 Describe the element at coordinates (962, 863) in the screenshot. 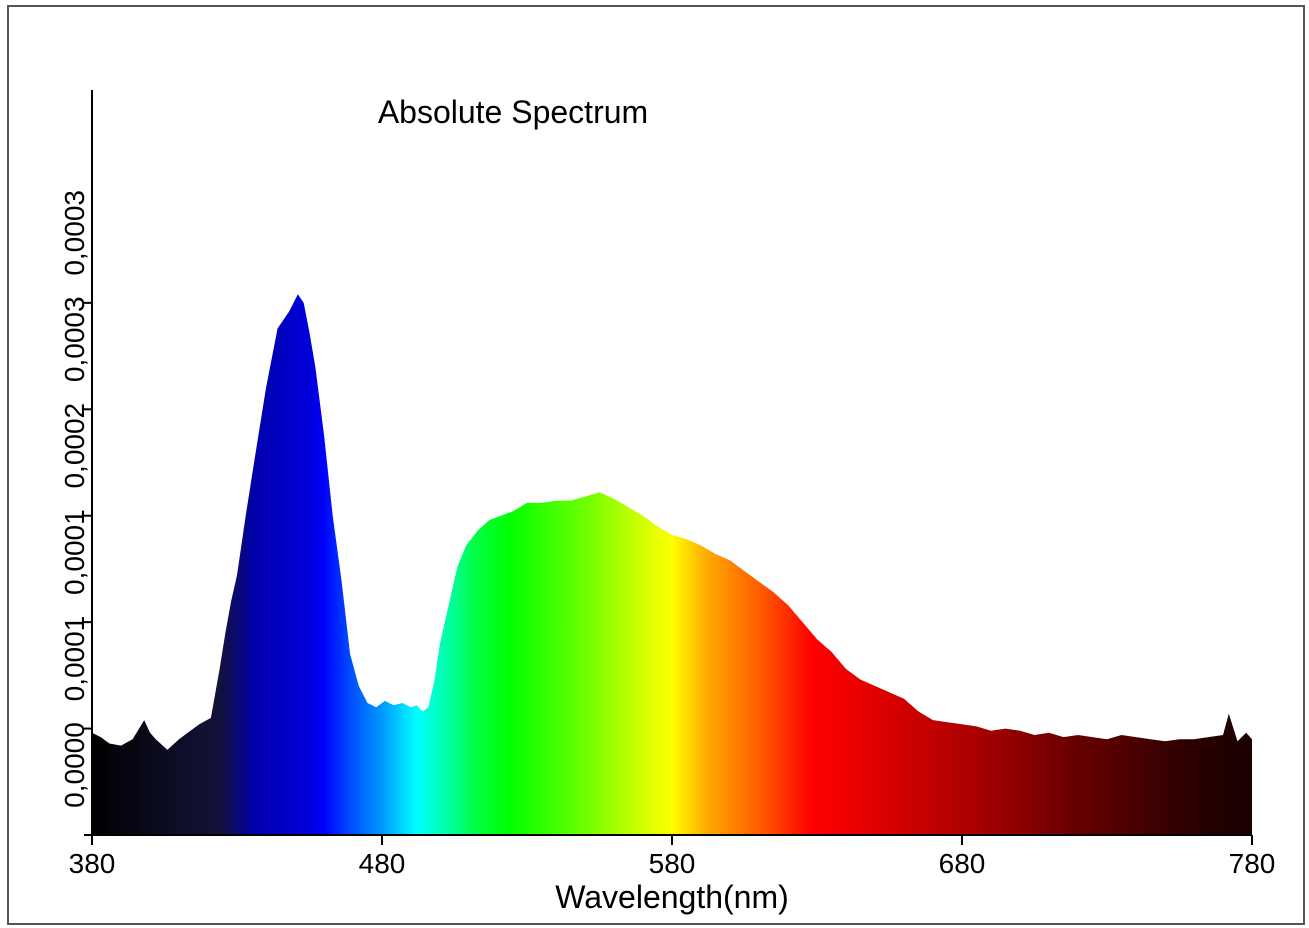

I see `x-tick-label: 680` at that location.